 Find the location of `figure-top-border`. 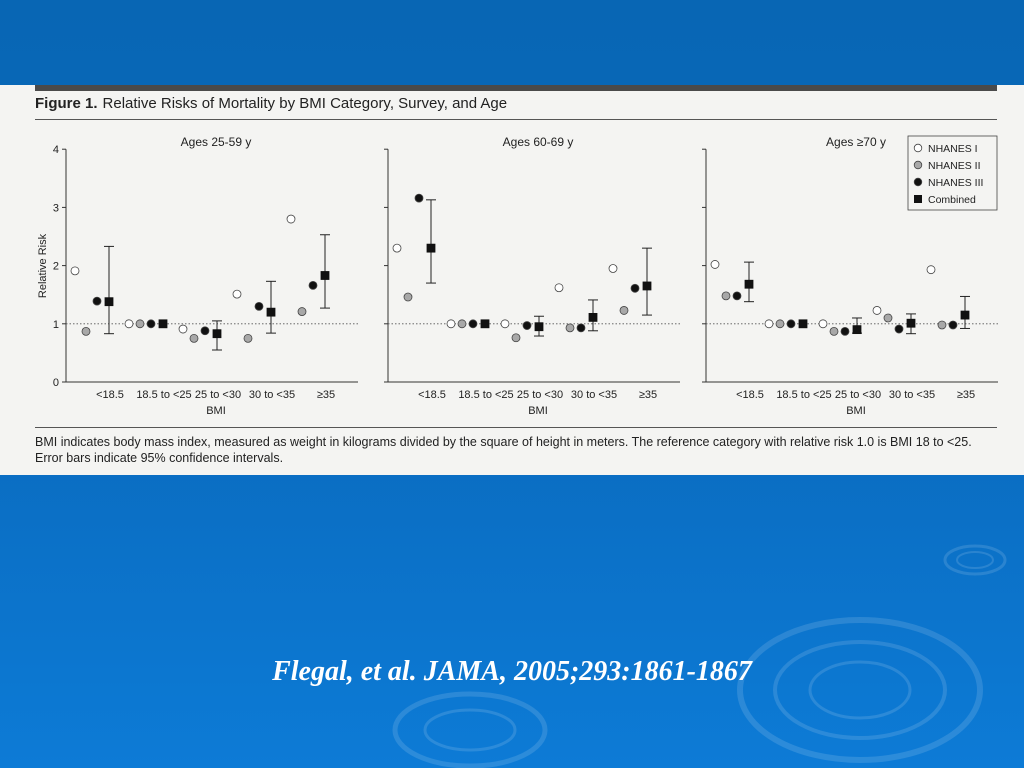

figure-top-border is located at coordinates (516, 88).